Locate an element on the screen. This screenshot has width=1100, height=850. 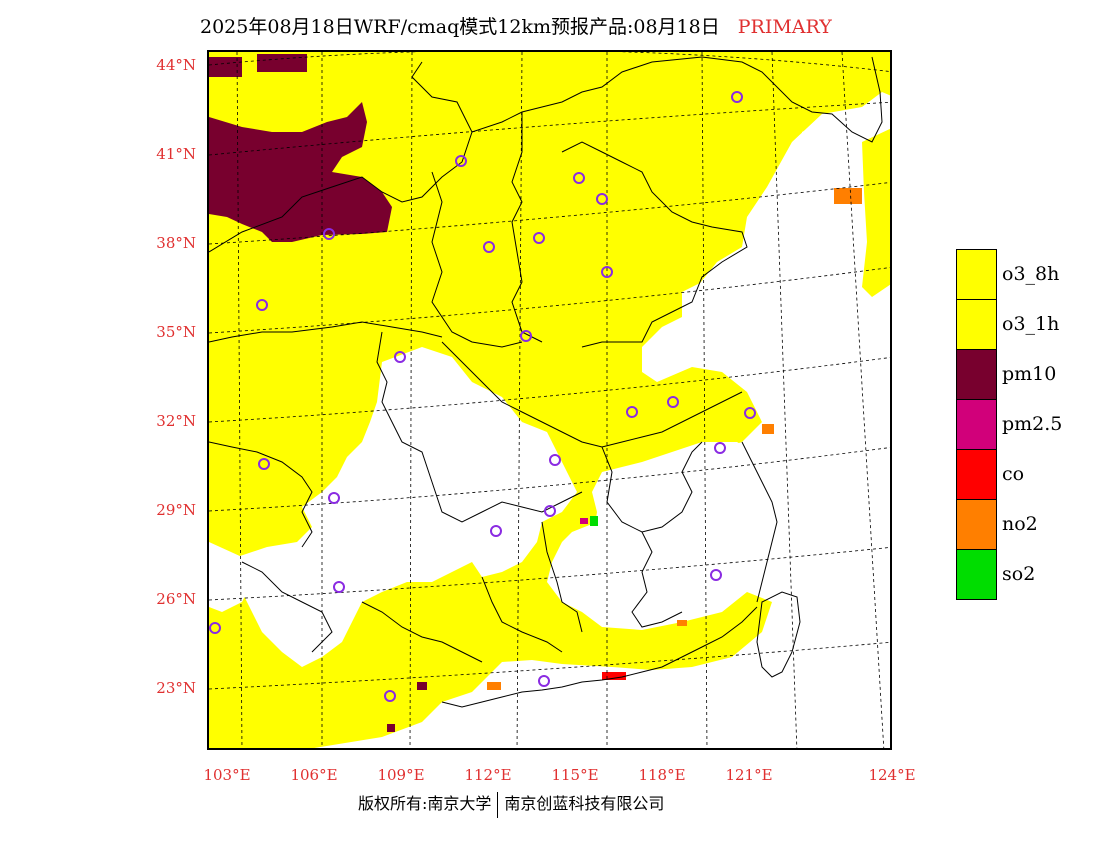
pm10-patch-south is located at coordinates (422, 686).